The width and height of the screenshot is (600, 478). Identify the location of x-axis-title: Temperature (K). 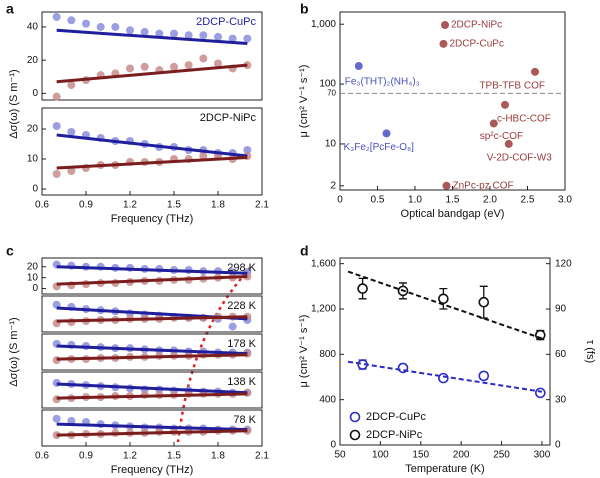
(444, 469).